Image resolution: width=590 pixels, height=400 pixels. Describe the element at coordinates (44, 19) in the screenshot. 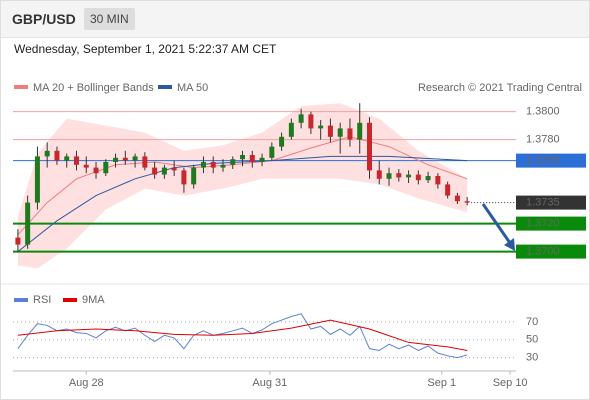

I see `symbol: GBP/USD` at that location.